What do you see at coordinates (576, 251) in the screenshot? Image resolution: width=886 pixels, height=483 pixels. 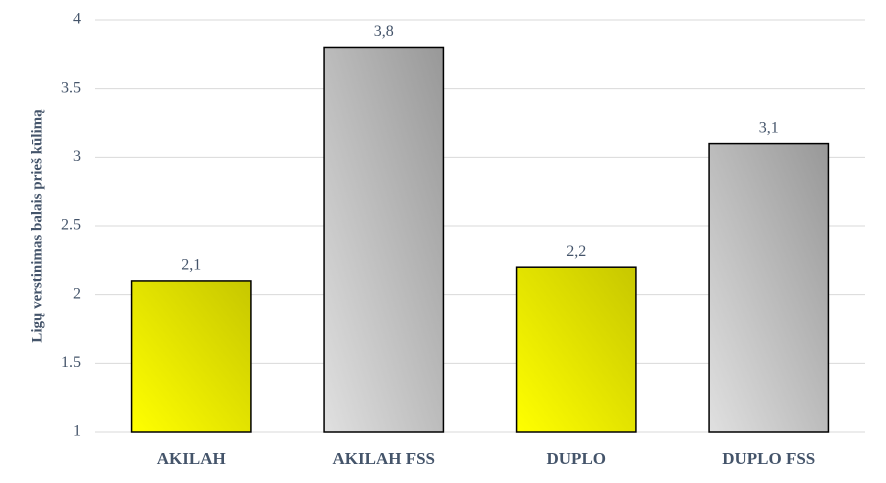 I see `value-label: 2,2` at bounding box center [576, 251].